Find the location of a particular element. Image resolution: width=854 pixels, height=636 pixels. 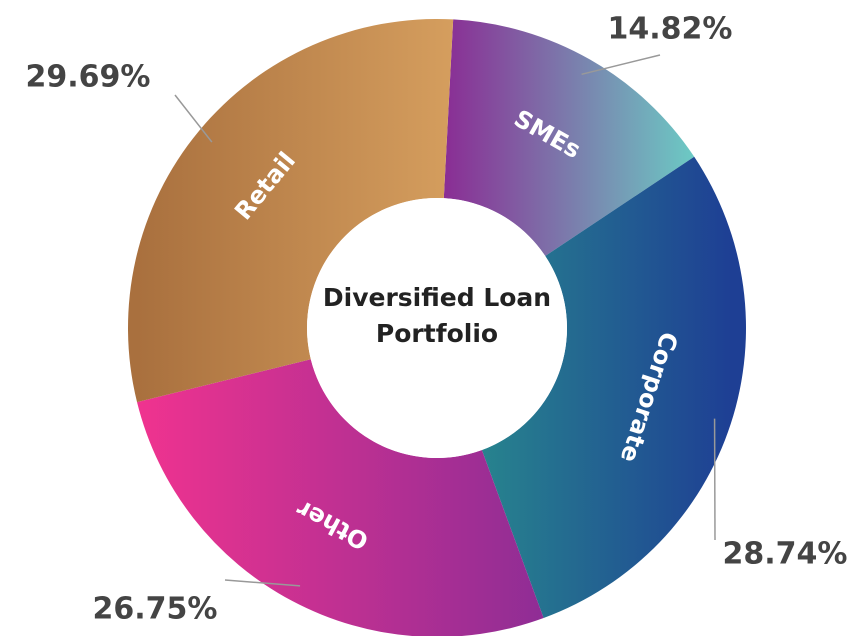

value-label: 14.82% is located at coordinates (670, 29).